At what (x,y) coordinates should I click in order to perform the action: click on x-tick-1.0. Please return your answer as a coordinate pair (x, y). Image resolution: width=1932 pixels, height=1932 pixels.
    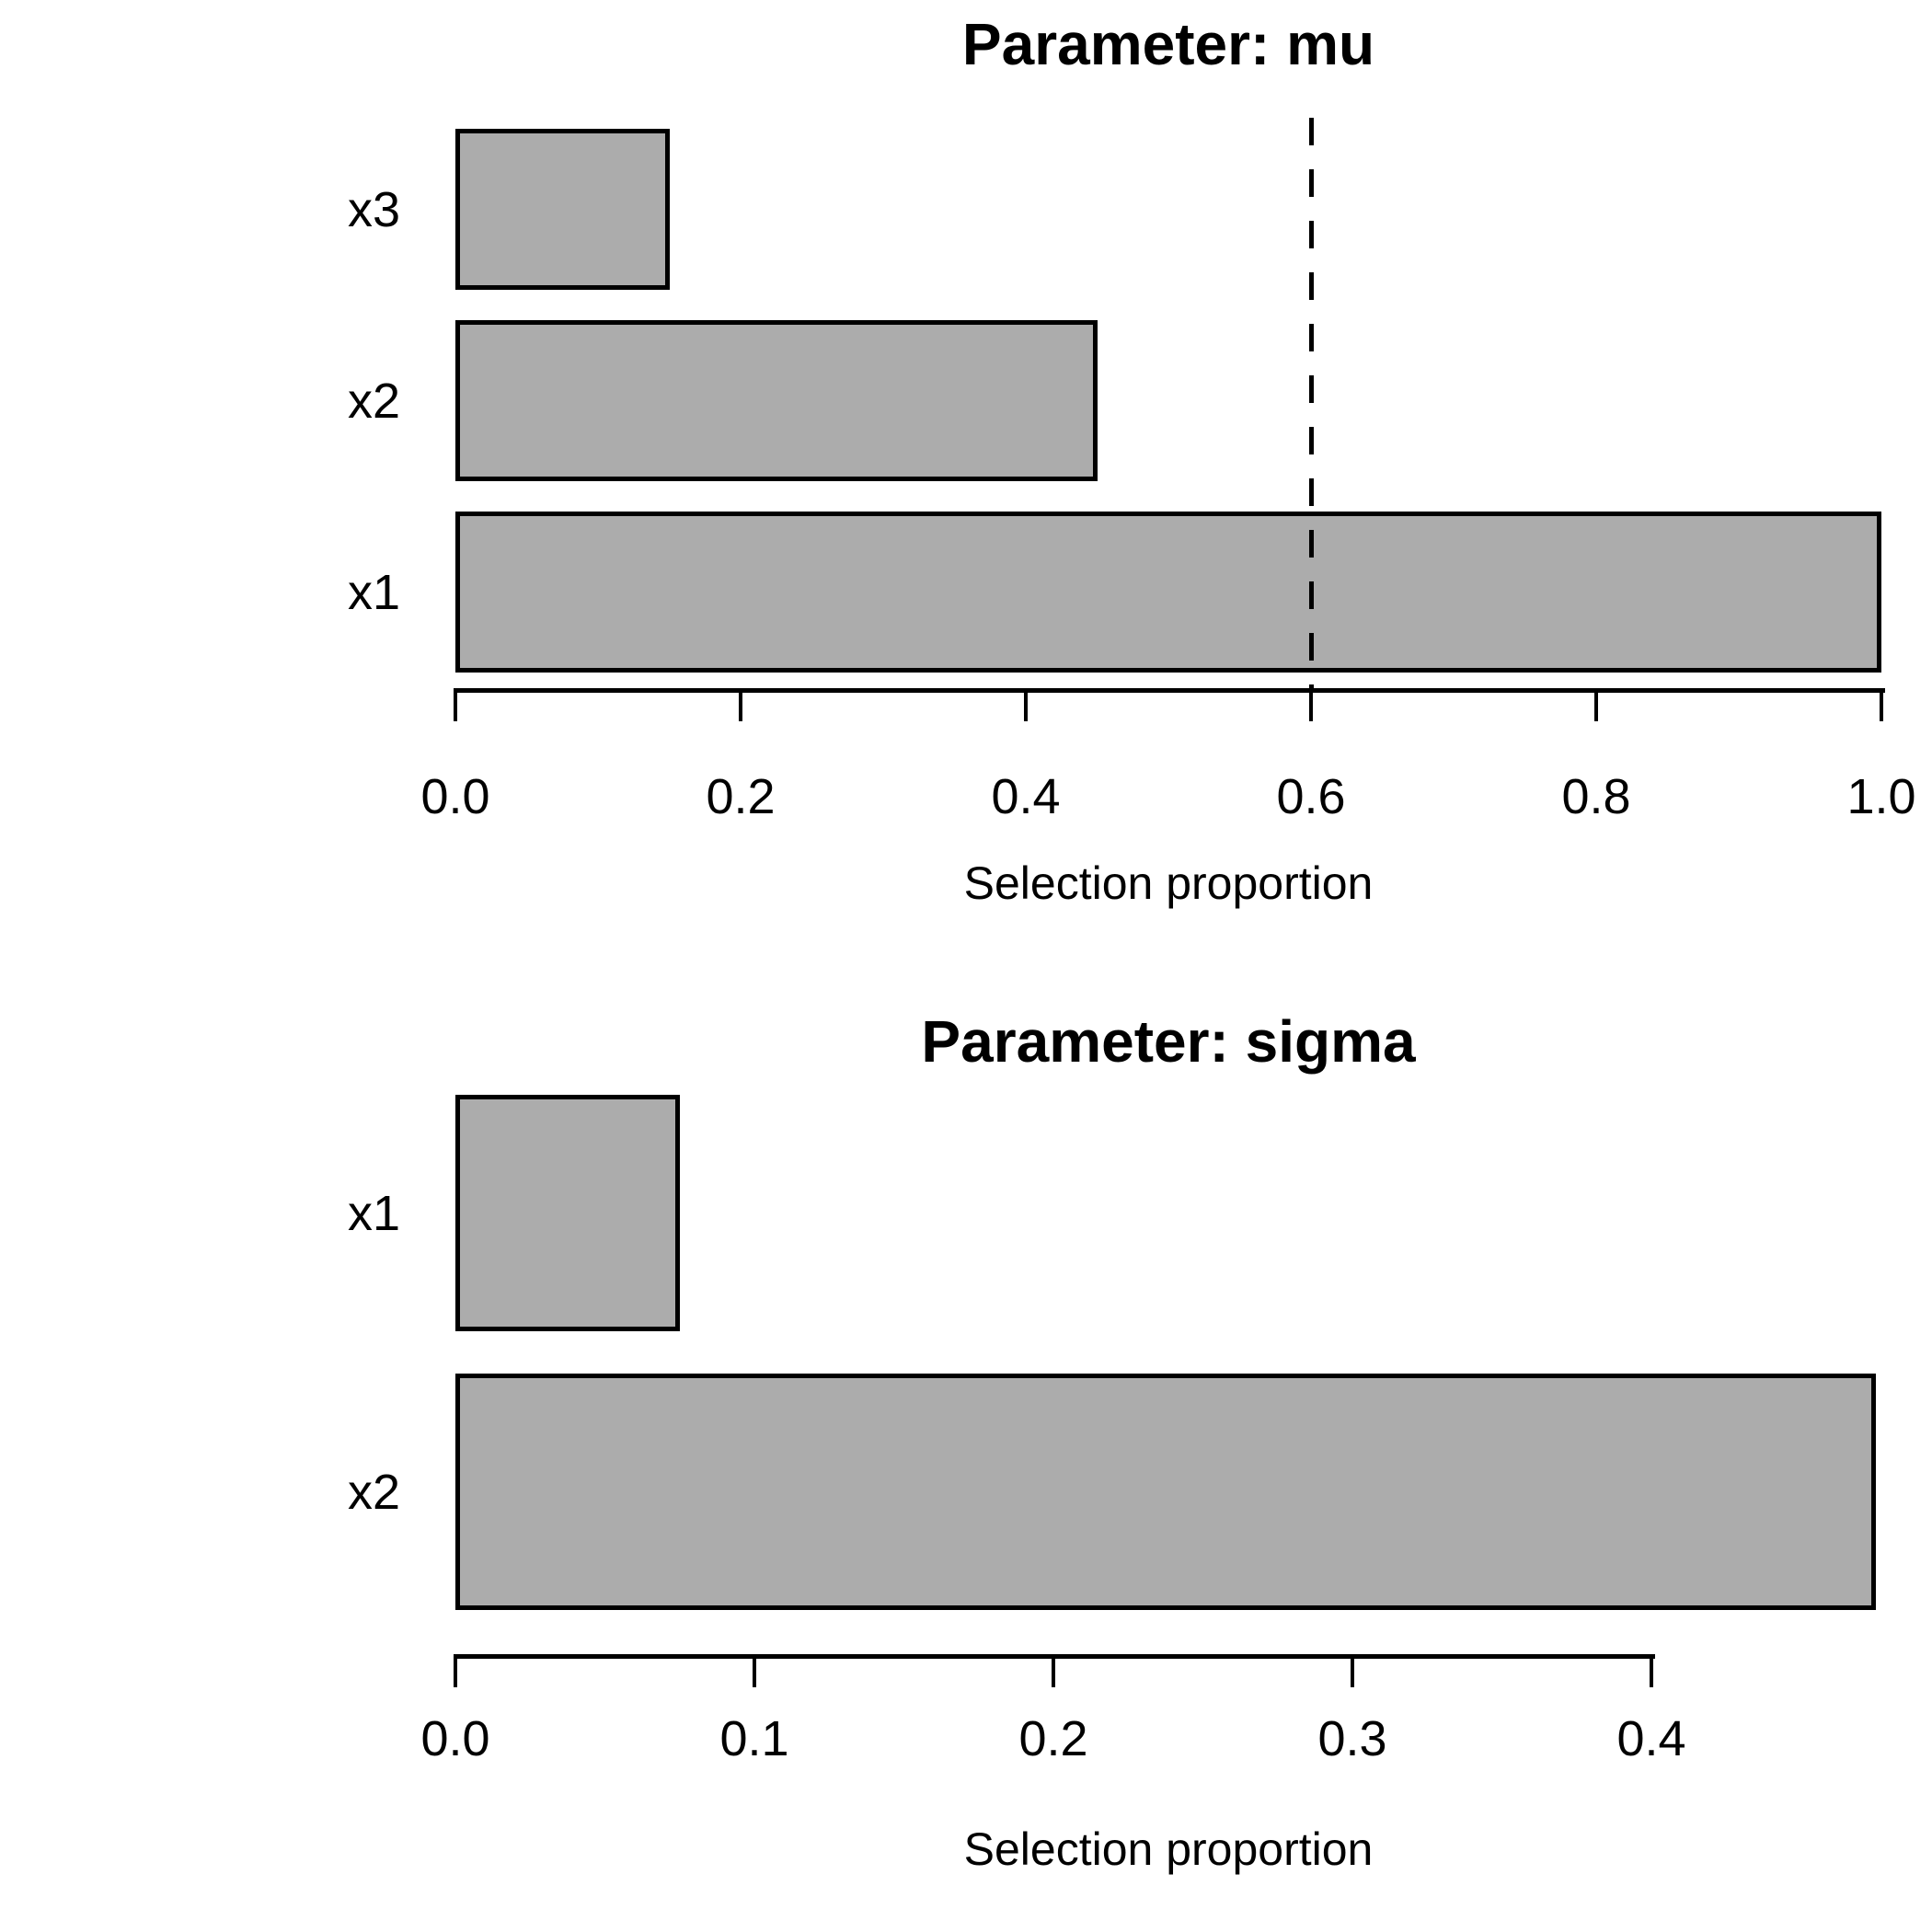
    Looking at the image, I should click on (1881, 704).